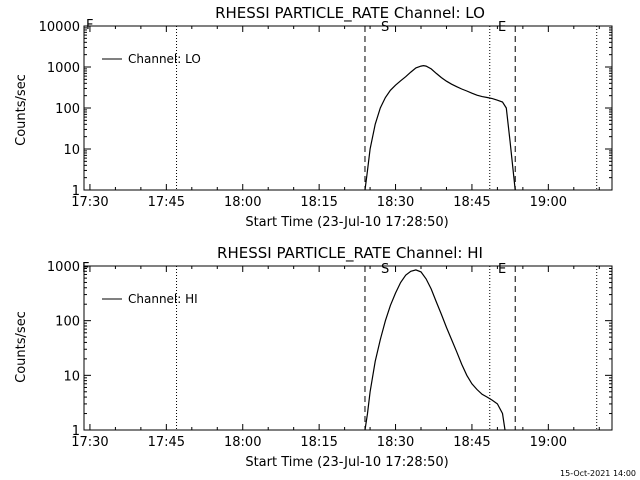  I want to click on series-line-hi, so click(435, 350).